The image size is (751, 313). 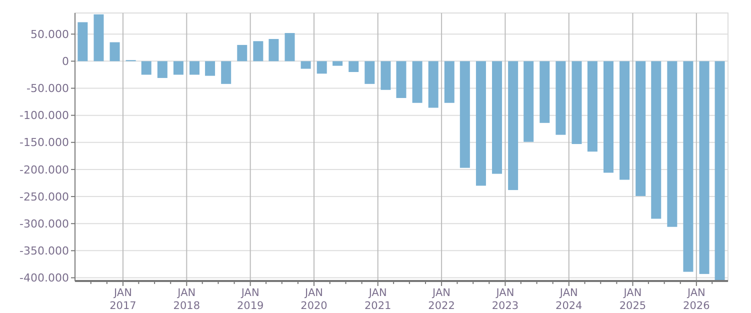 What do you see at coordinates (632, 299) in the screenshot?
I see `x-tick-label: JAN 2025` at bounding box center [632, 299].